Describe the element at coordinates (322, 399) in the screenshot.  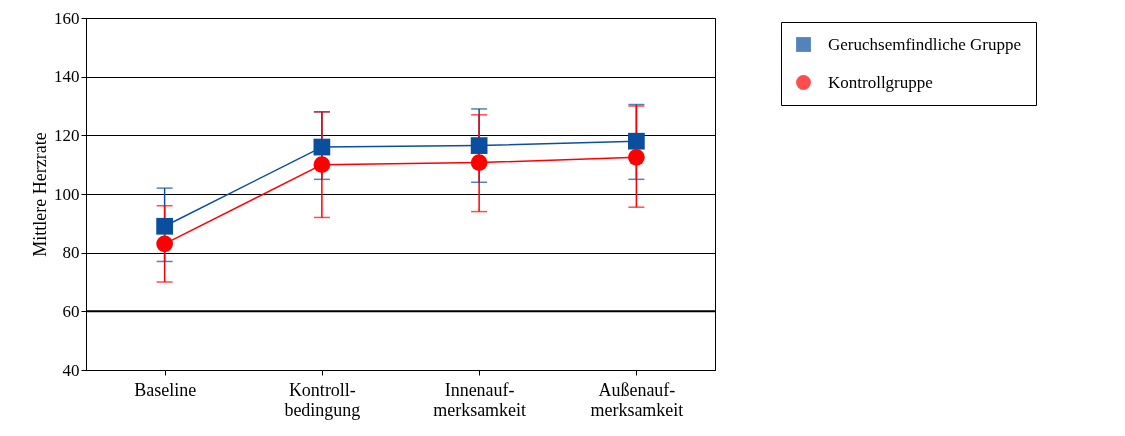
I see `x-tick-label: Kontroll- bedingung` at that location.